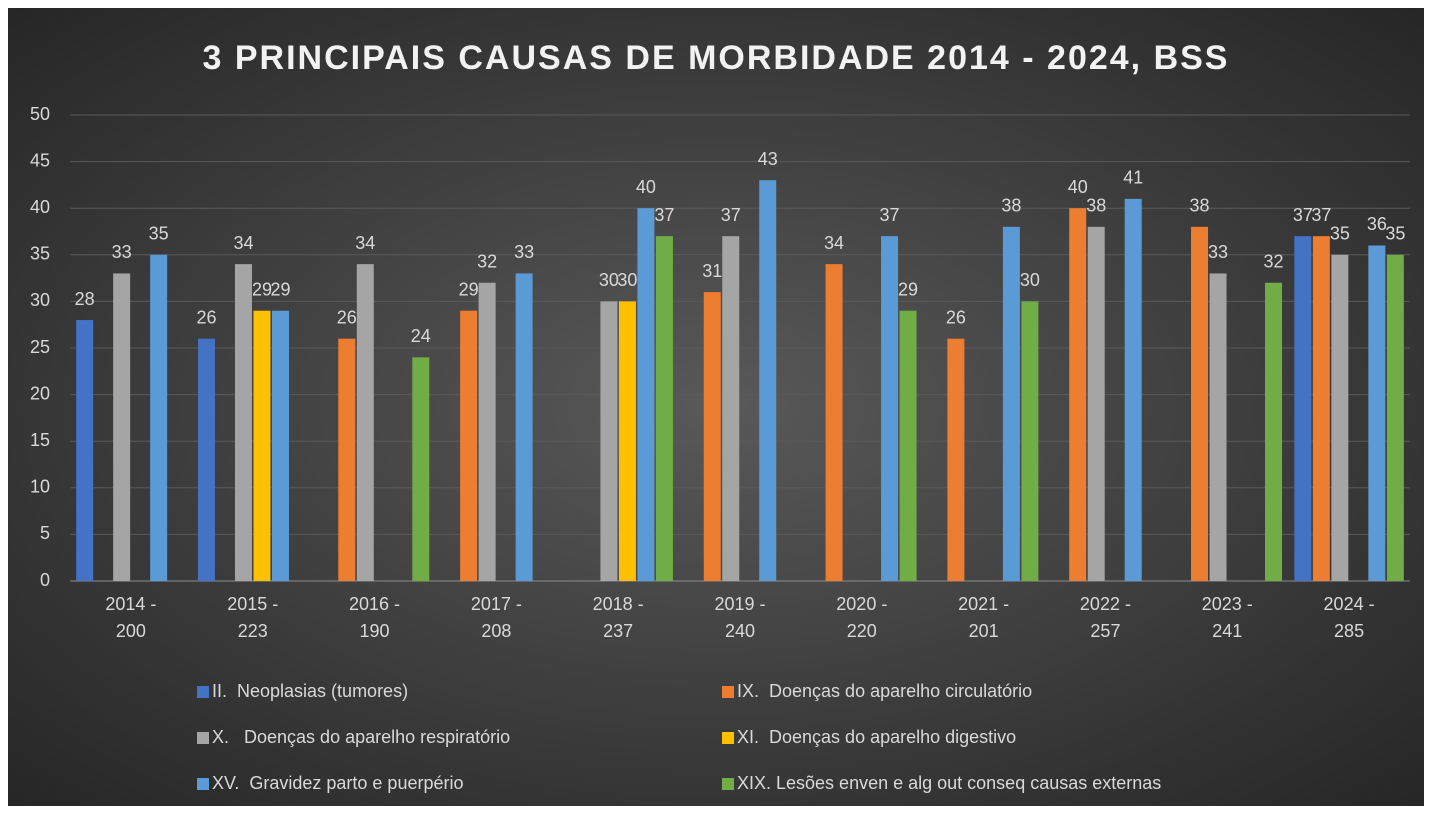 Image resolution: width=1432 pixels, height=814 pixels. Describe the element at coordinates (45, 580) in the screenshot. I see `y-tick-label: 0` at that location.